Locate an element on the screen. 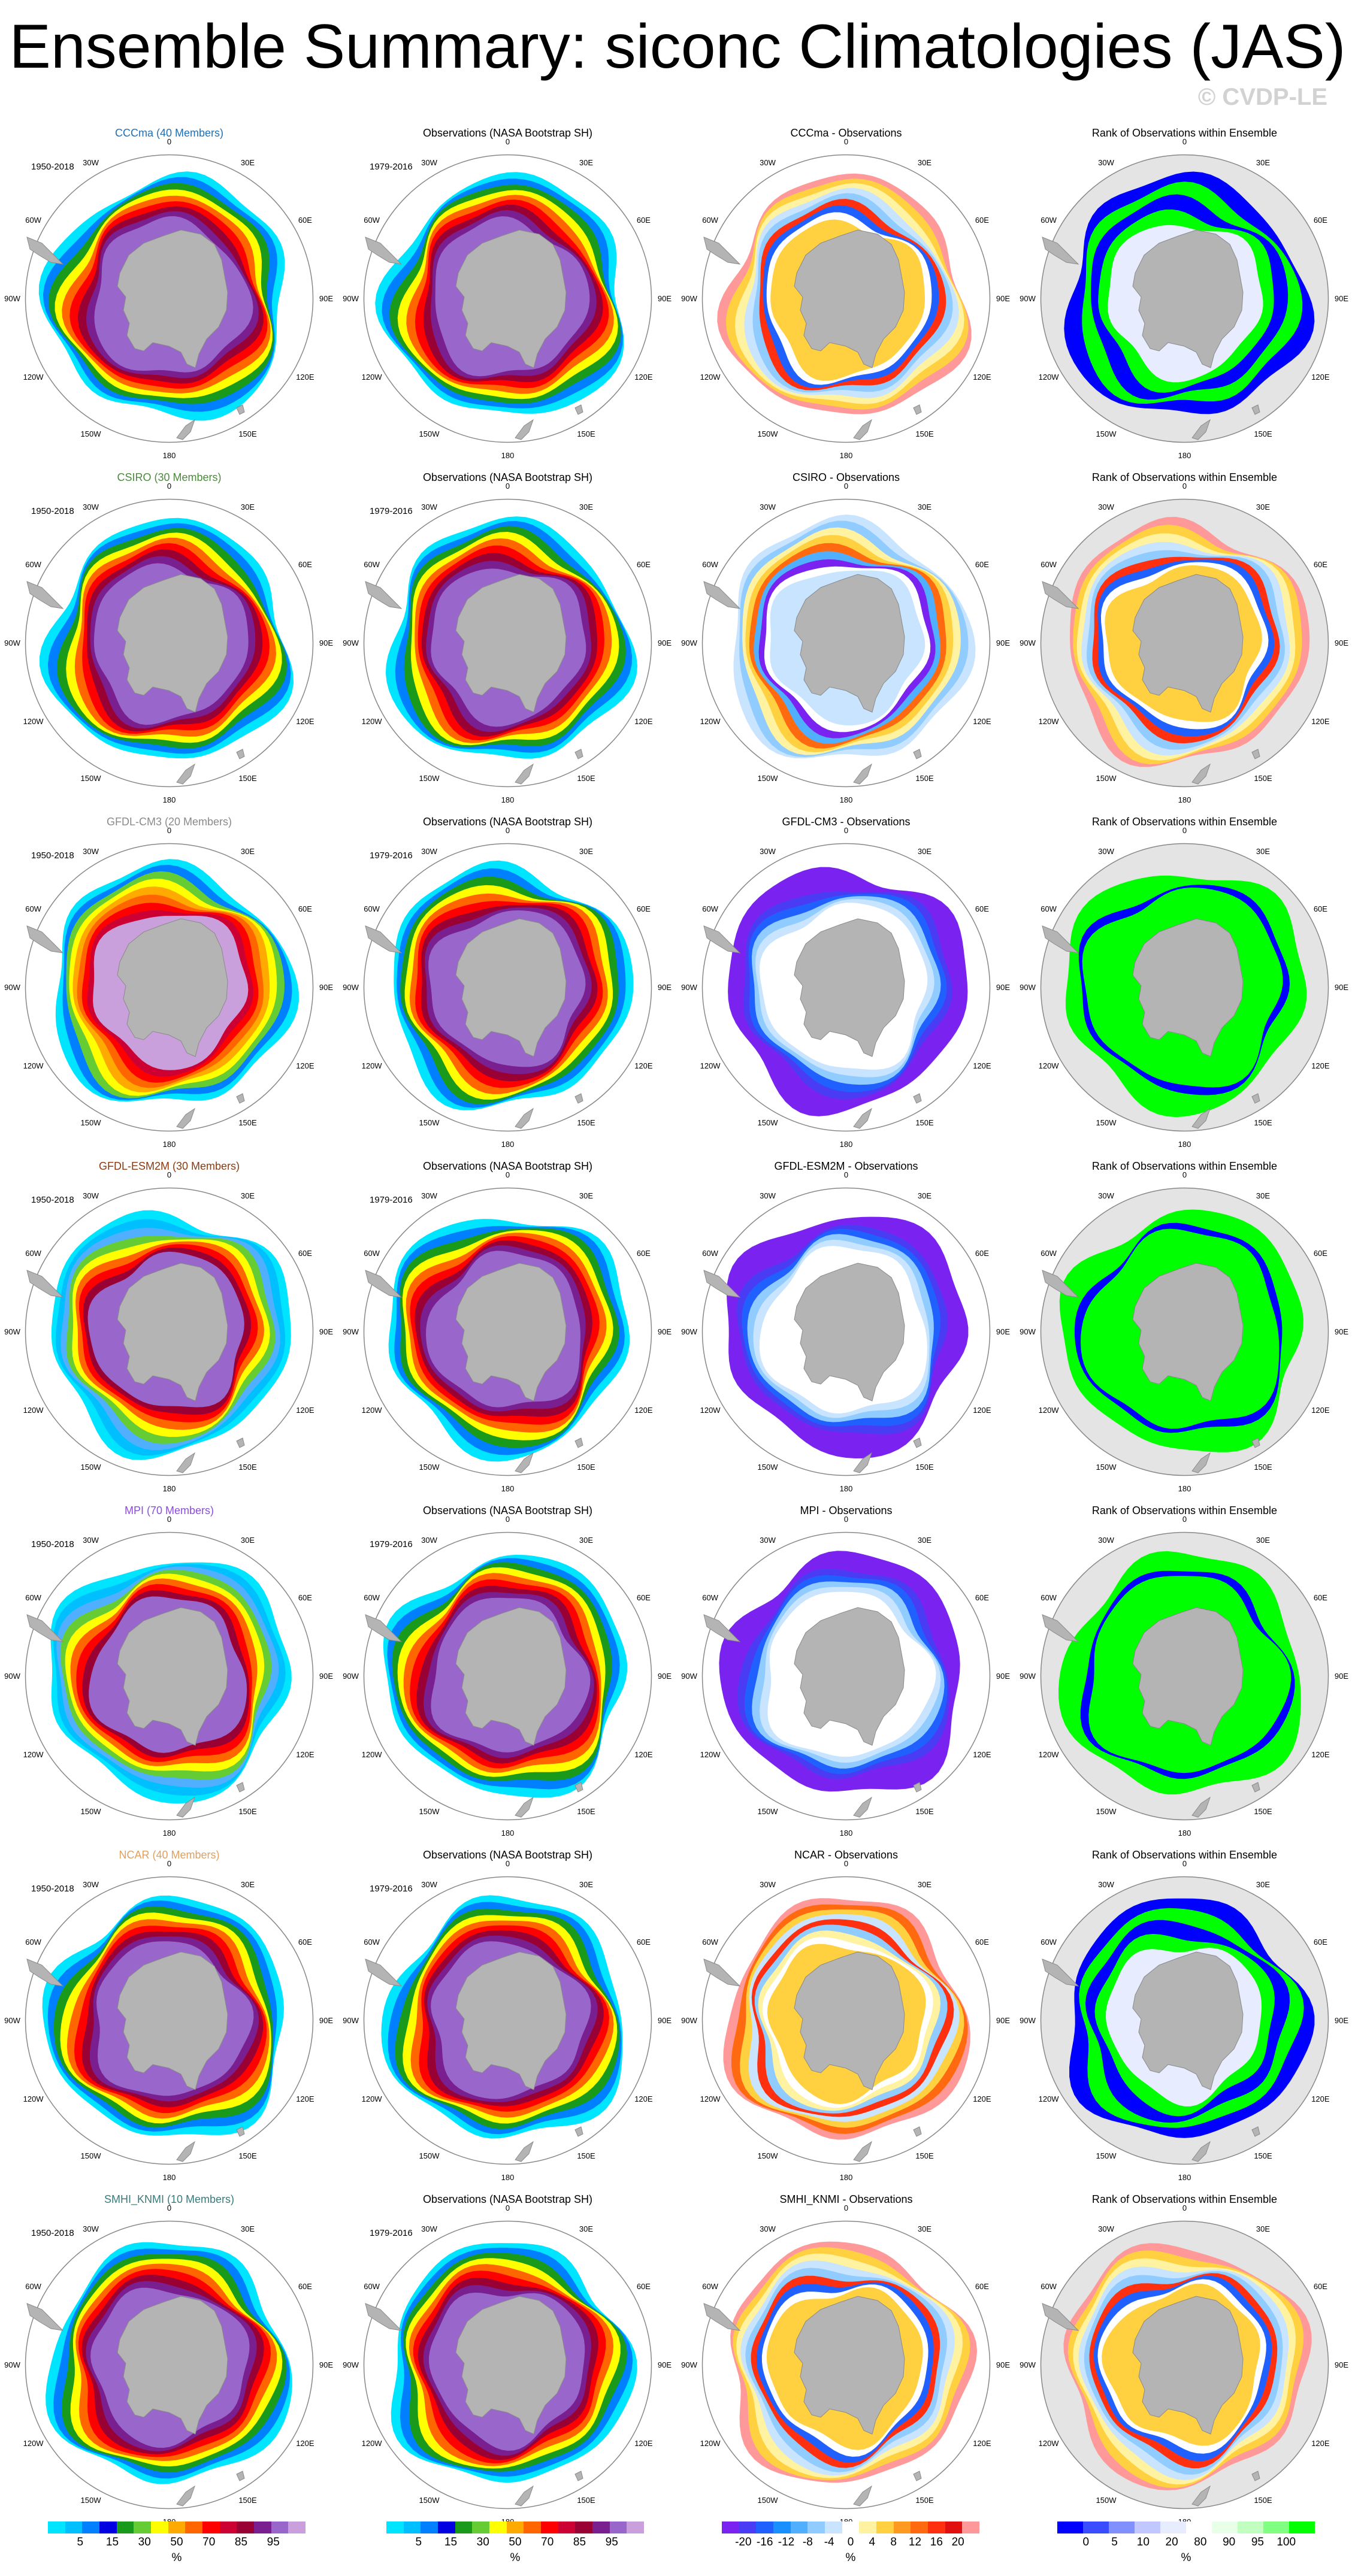 The image size is (1355, 2576). observation-climatology-map is located at coordinates (508, 2020).